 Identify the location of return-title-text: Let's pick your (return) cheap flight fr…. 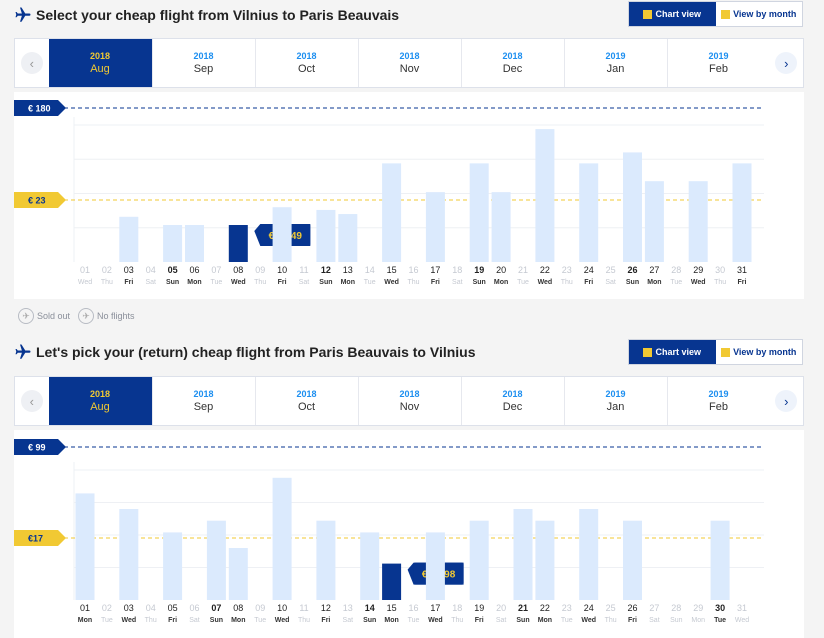
(256, 352).